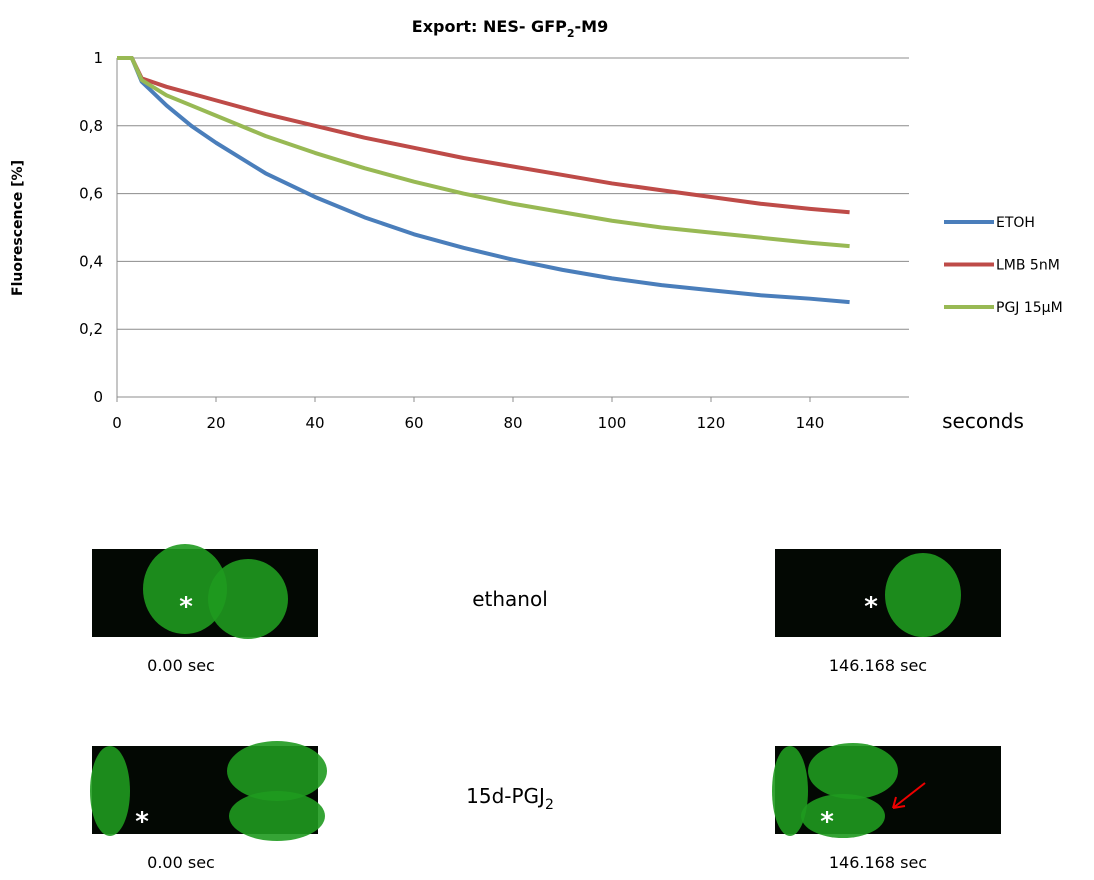 Image resolution: width=1094 pixels, height=880 pixels. I want to click on title-sub: 2, so click(571, 33).